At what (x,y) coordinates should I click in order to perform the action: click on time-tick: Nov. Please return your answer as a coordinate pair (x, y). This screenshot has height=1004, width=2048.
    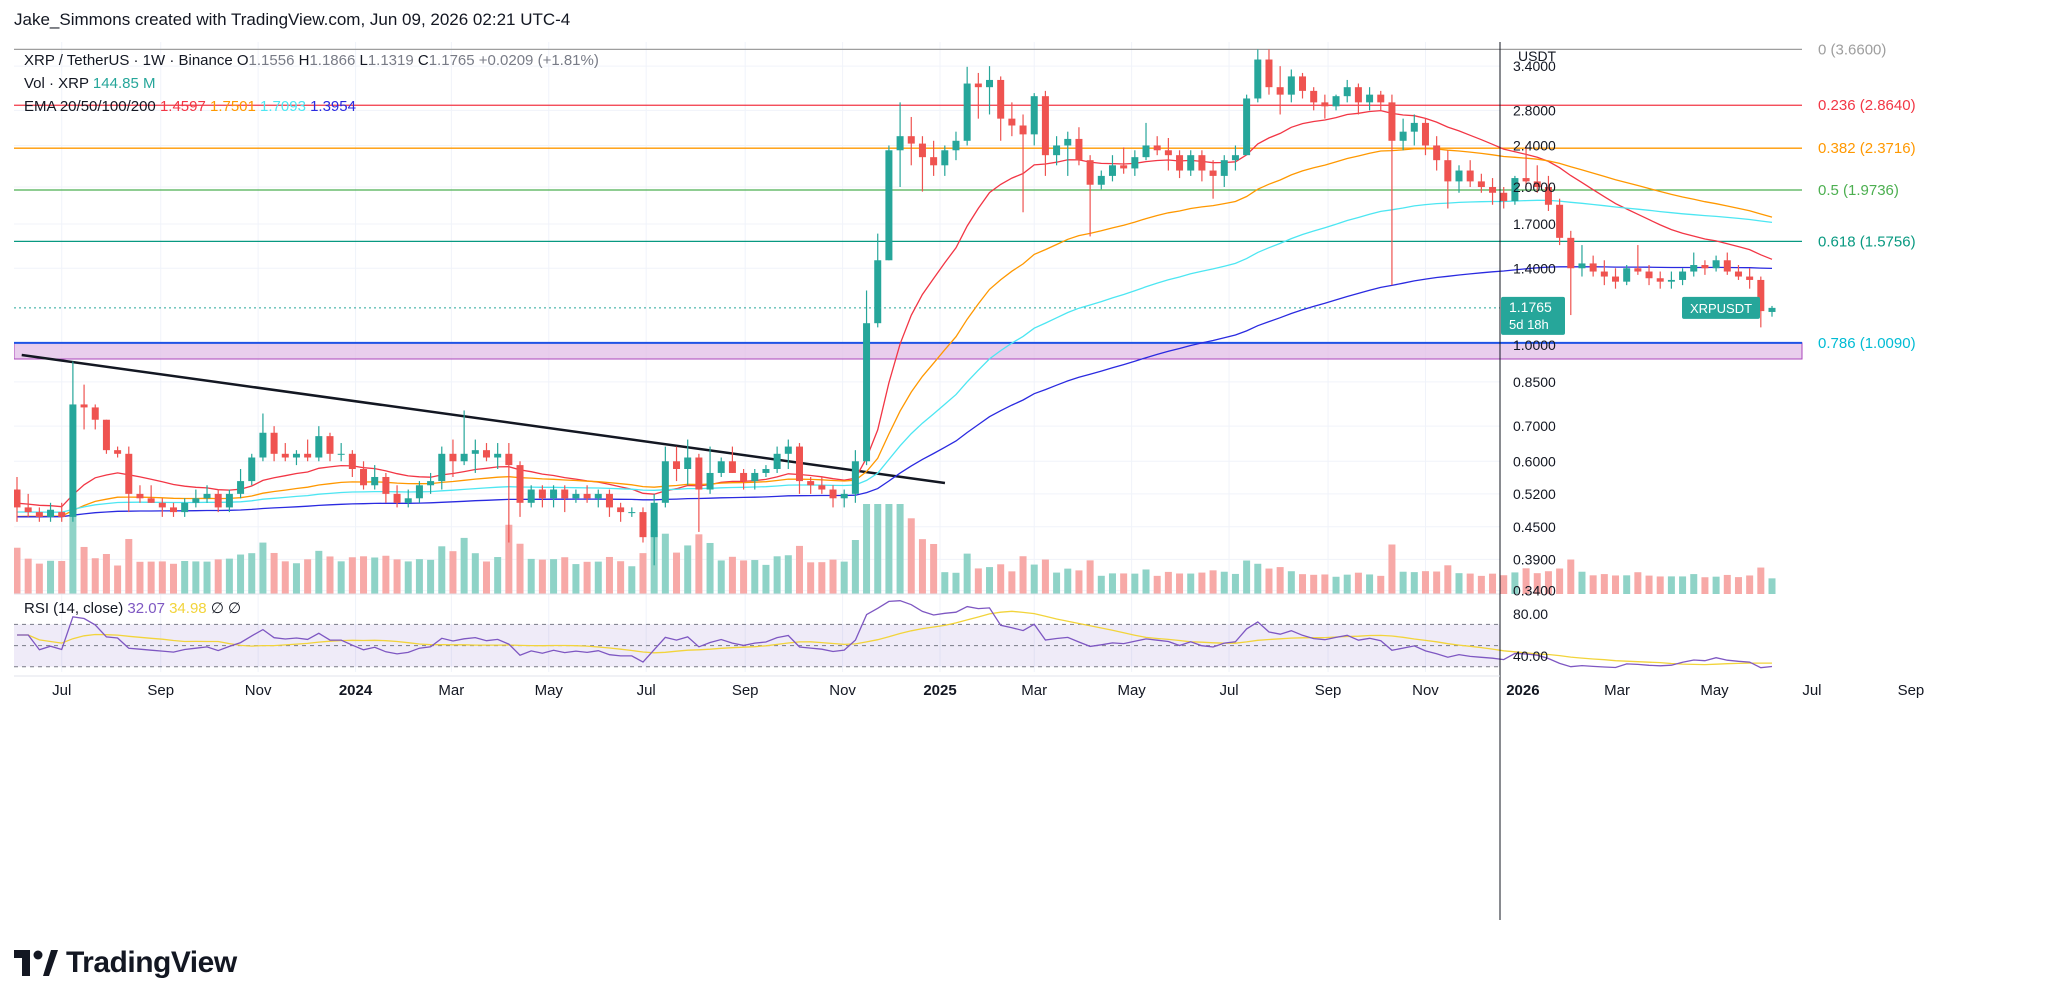
    Looking at the image, I should click on (842, 690).